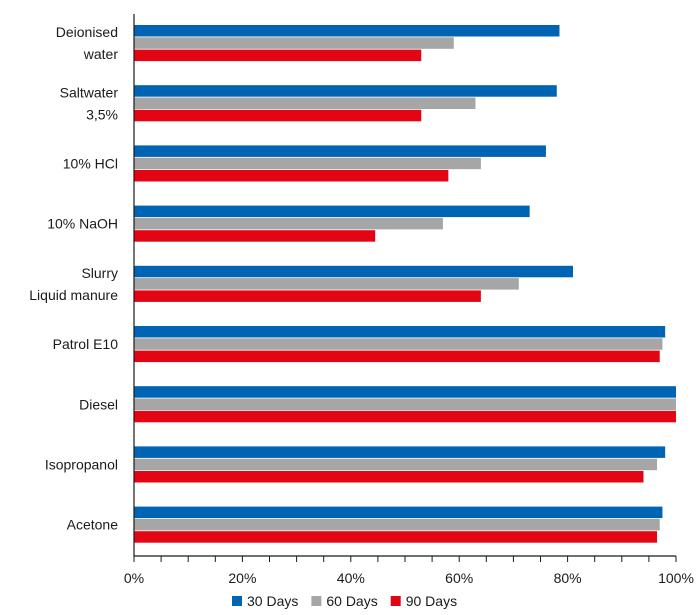  What do you see at coordinates (89, 92) in the screenshot?
I see `category-label: Saltwater` at bounding box center [89, 92].